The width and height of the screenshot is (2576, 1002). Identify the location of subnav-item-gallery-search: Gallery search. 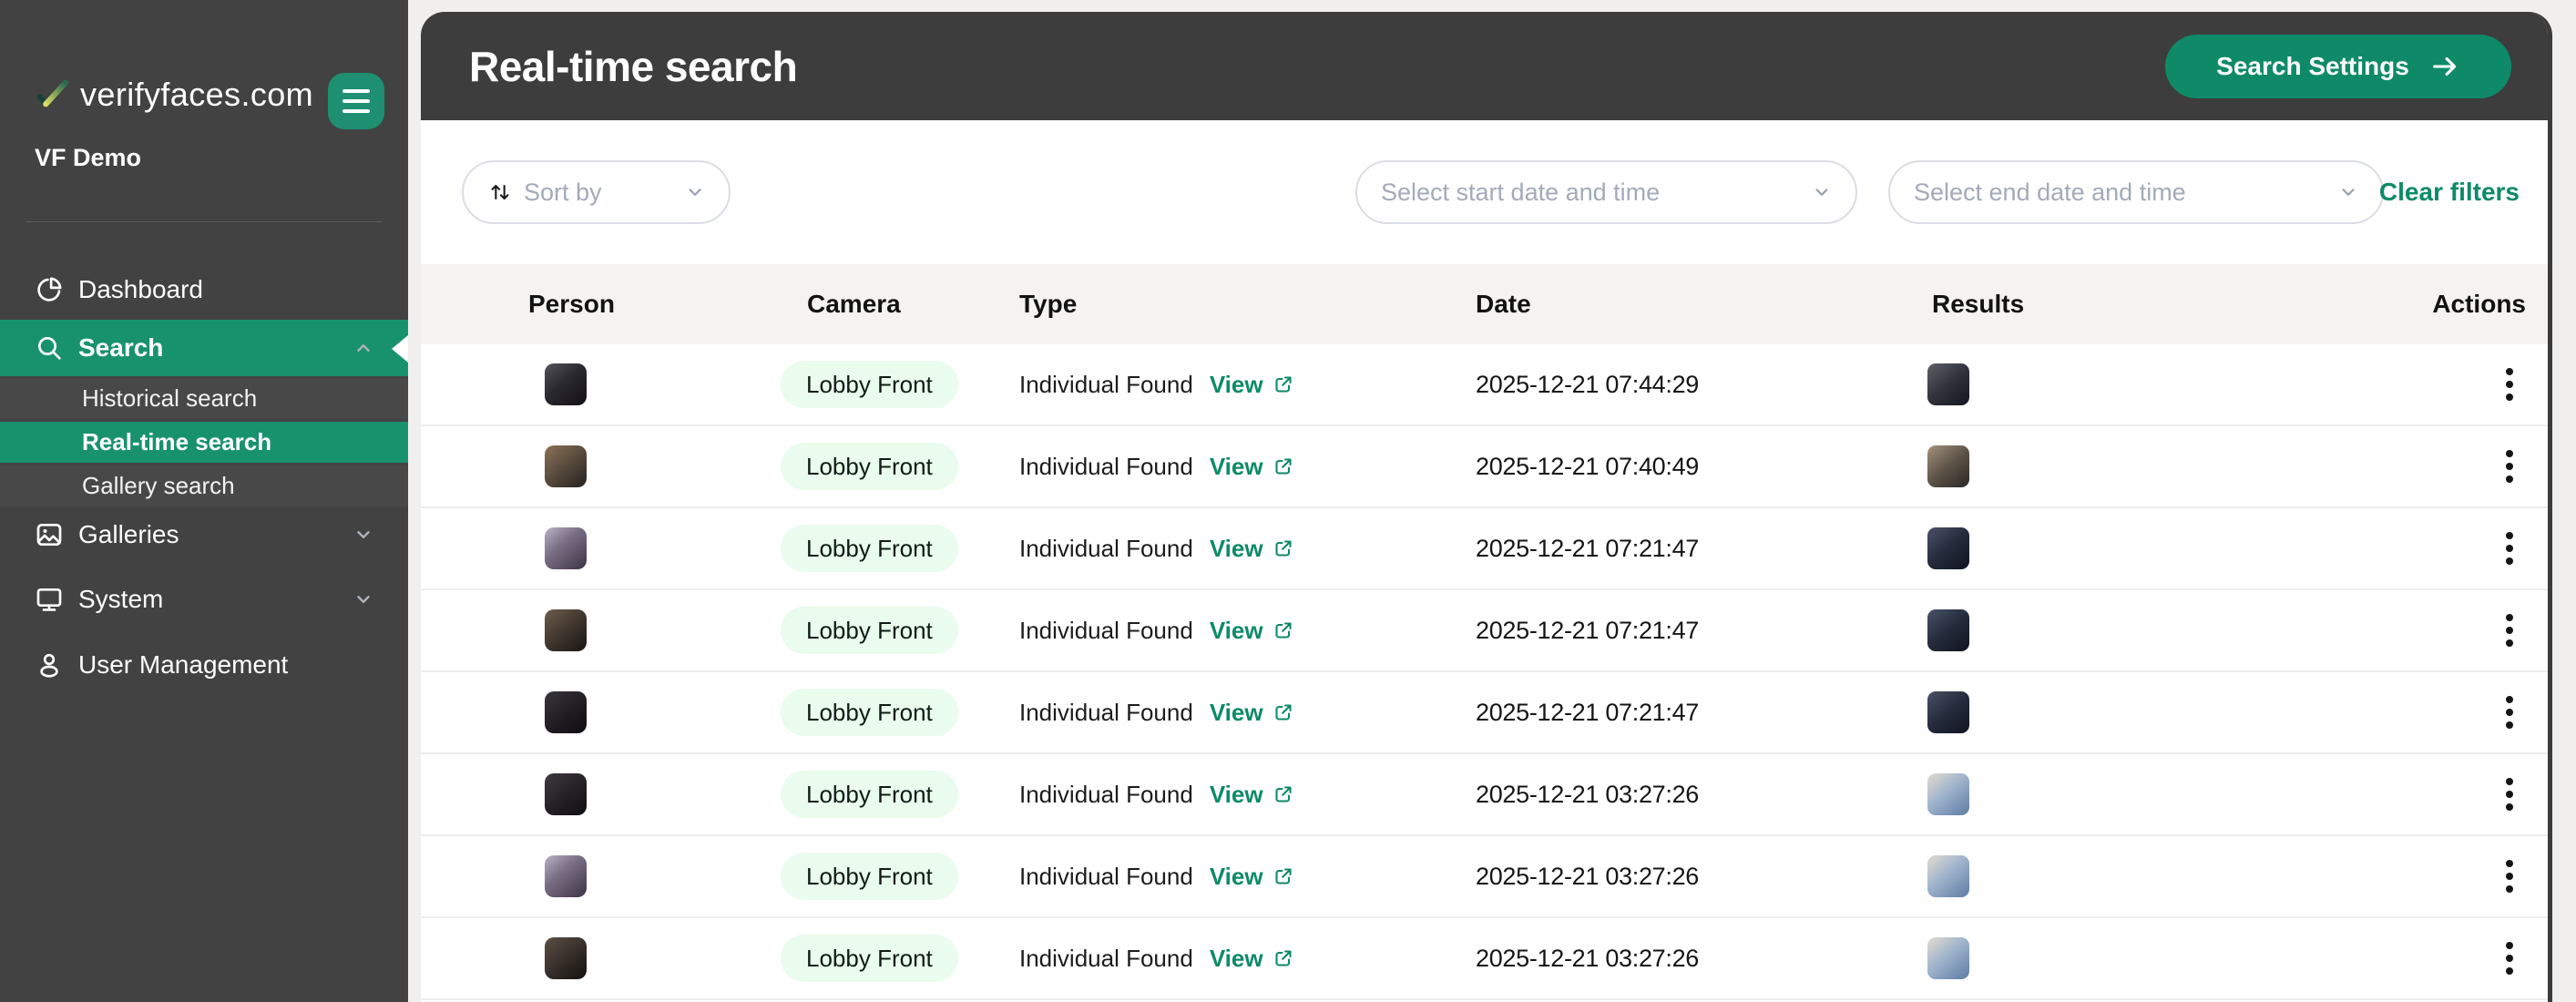
(204, 485).